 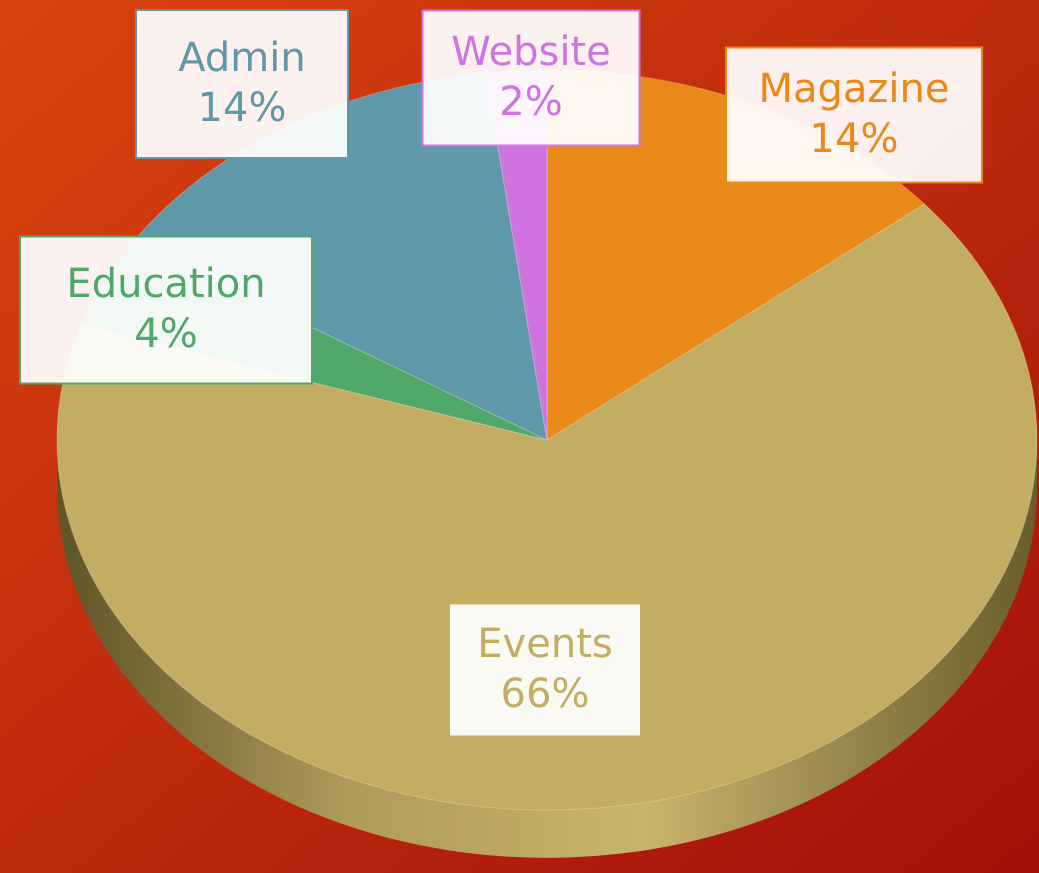 What do you see at coordinates (165, 284) in the screenshot?
I see `label-category: Education` at bounding box center [165, 284].